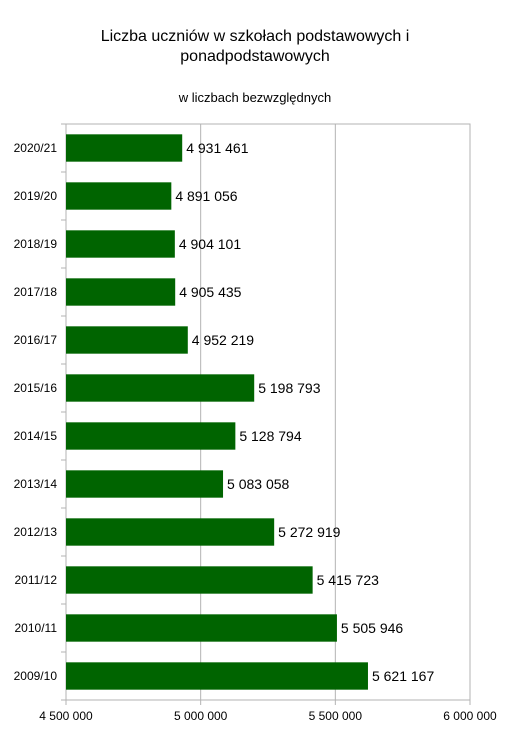 This screenshot has width=510, height=739. What do you see at coordinates (372, 628) in the screenshot?
I see `data-label-2010-11: 5 505 946` at bounding box center [372, 628].